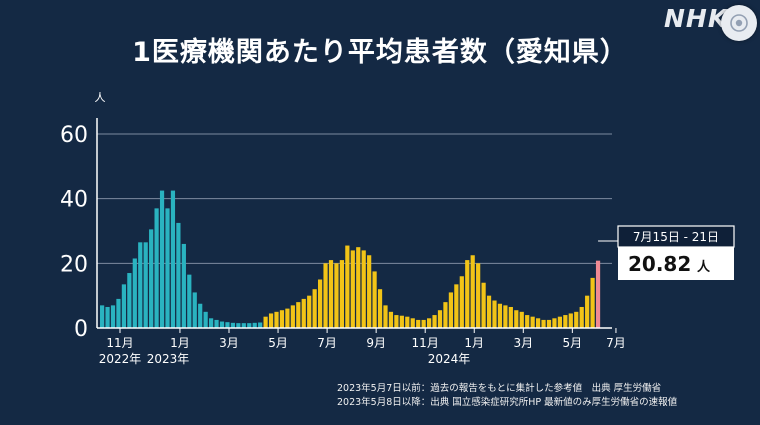  I want to click on callout-value: 20.82, so click(659, 264).